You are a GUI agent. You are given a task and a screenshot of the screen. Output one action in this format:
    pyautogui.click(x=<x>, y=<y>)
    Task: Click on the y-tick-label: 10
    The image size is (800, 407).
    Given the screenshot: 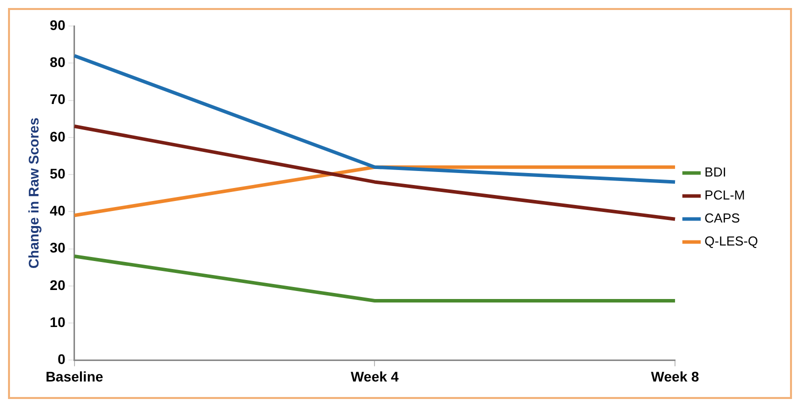 What is the action you would take?
    pyautogui.click(x=58, y=322)
    